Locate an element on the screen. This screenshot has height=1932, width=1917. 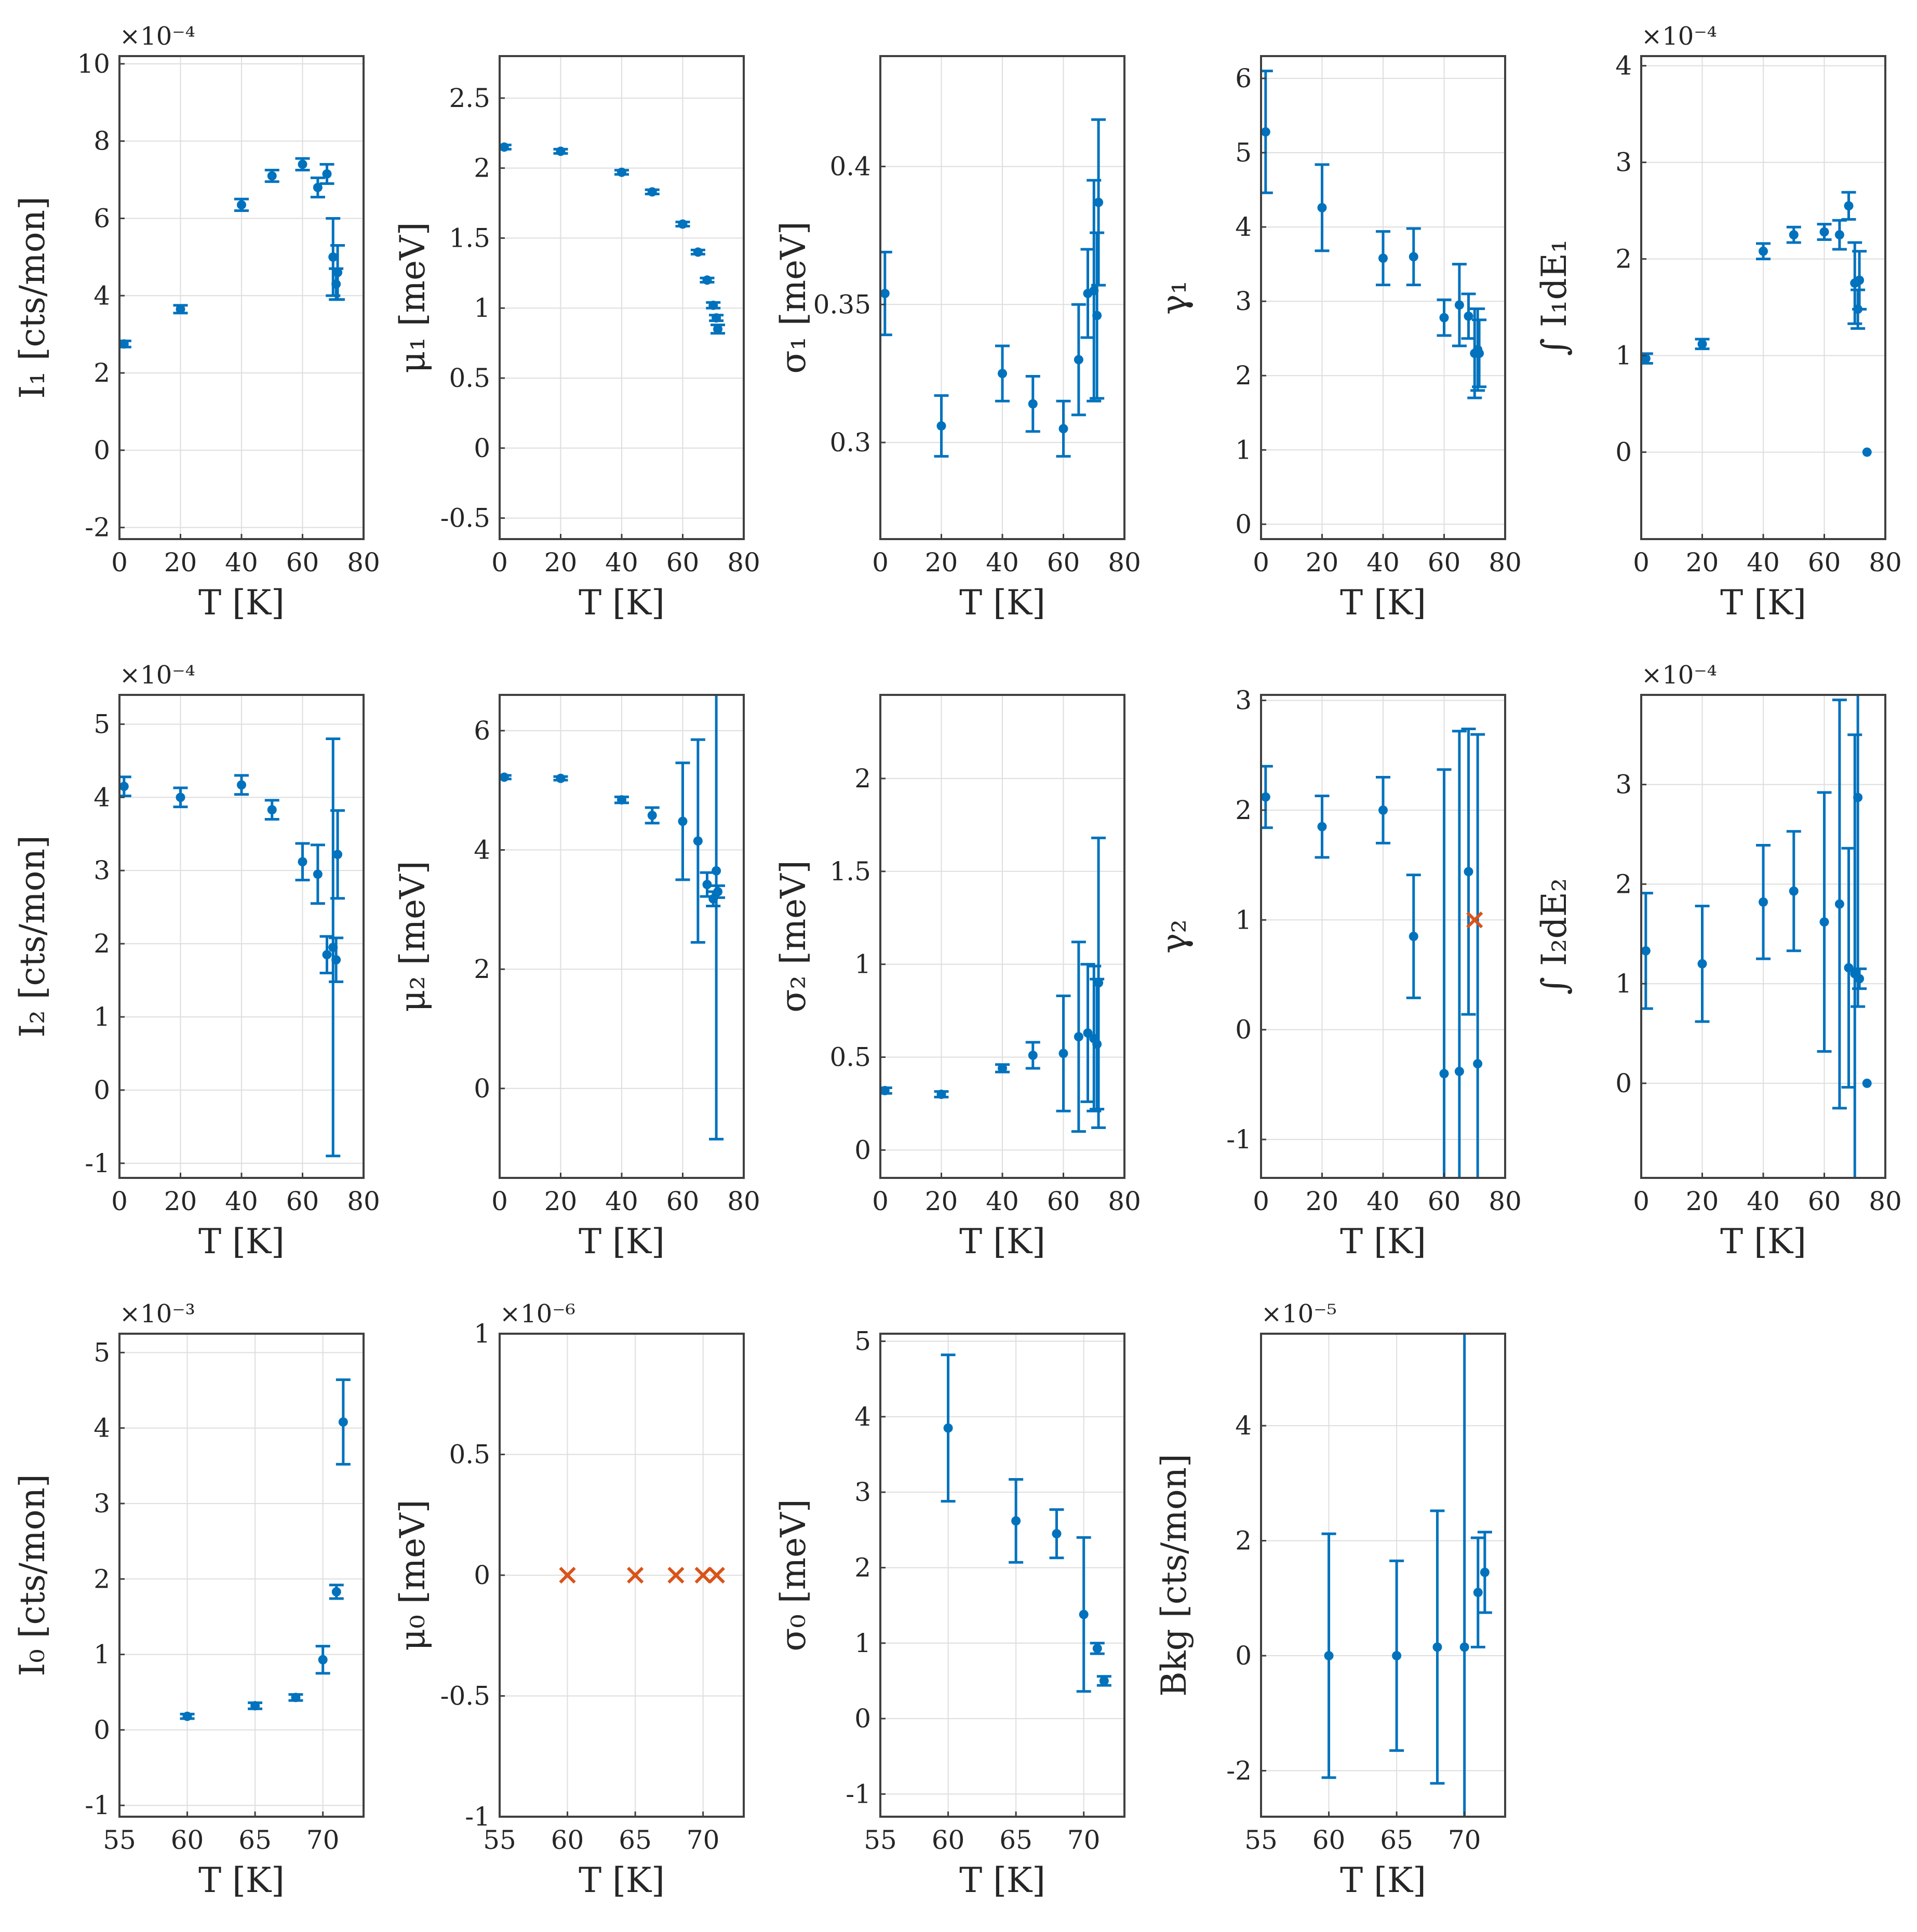
x-tick-label: 40 is located at coordinates (1383, 562).